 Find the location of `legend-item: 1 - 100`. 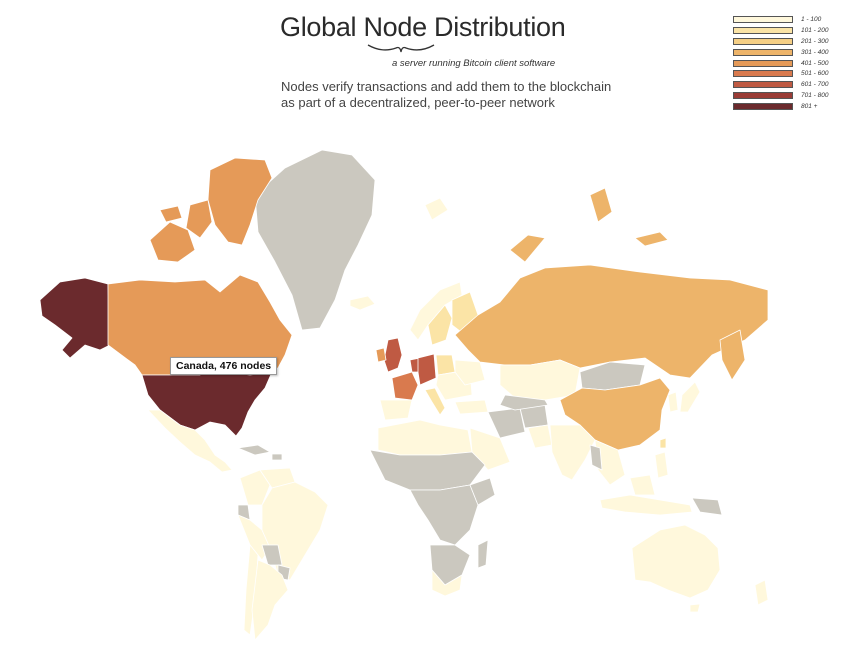

legend-item: 1 - 100 is located at coordinates (780, 19).